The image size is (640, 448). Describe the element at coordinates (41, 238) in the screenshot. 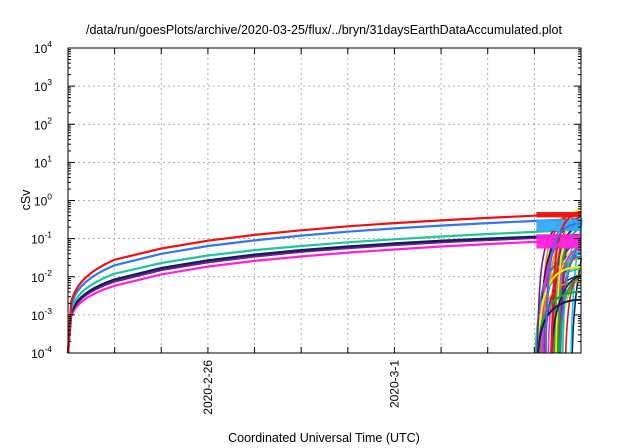

I see `y-tick-label: 10⁻¹` at that location.